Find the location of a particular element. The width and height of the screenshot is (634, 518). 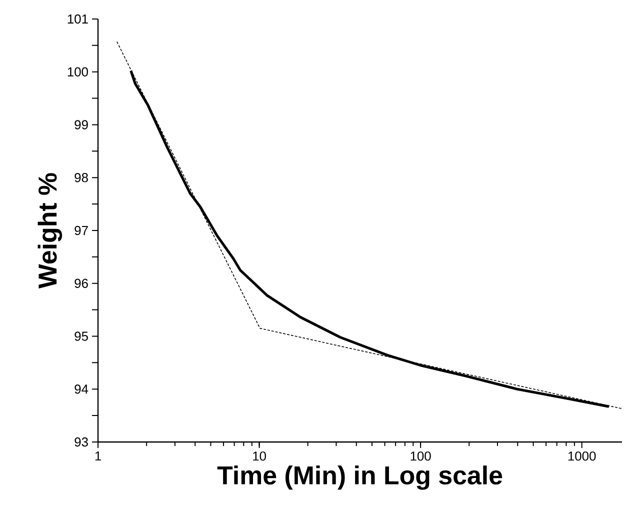

y-tick-label: 96 is located at coordinates (81, 283).